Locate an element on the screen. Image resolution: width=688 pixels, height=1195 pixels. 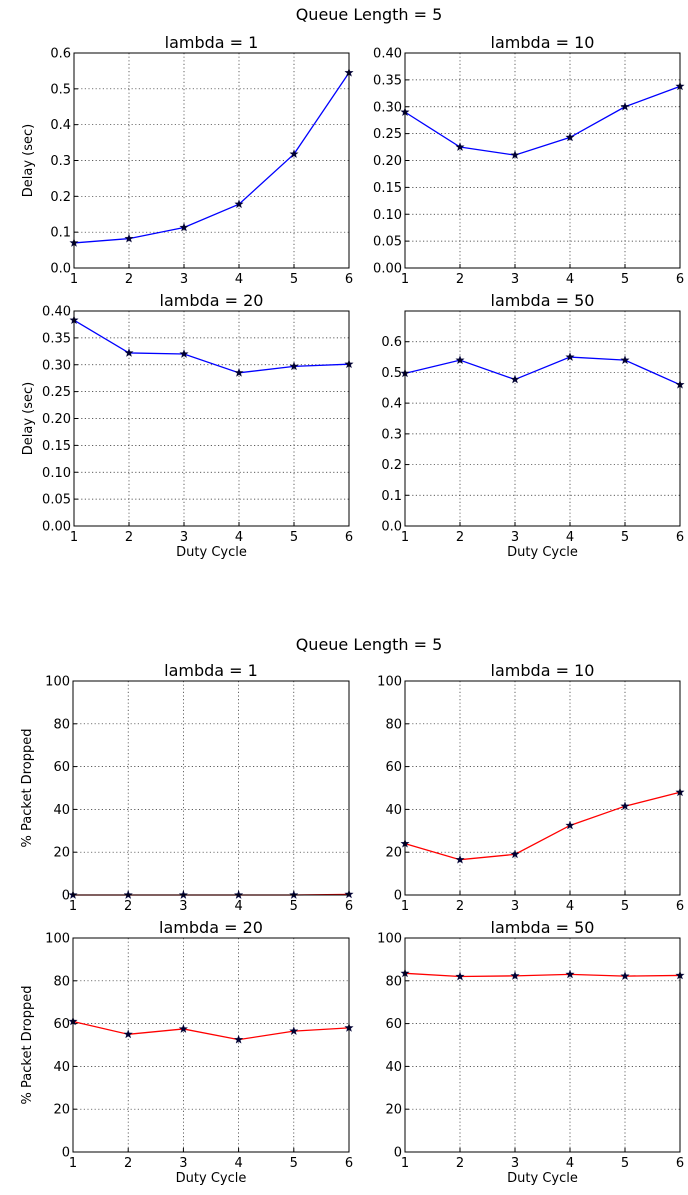
panel-title: lambda = 50 is located at coordinates (543, 300).